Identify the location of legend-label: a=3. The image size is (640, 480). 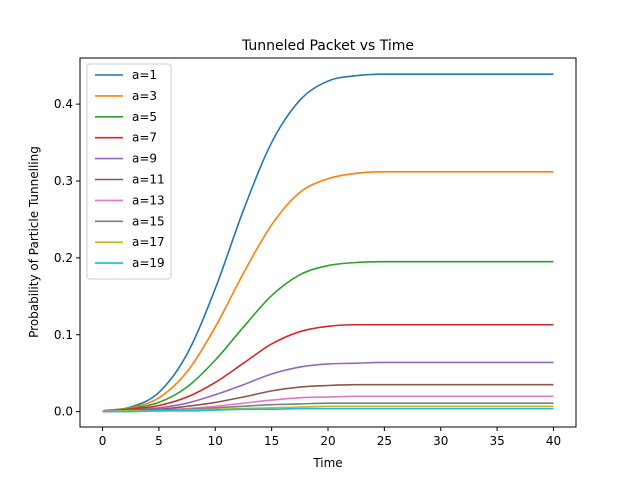
(144, 96).